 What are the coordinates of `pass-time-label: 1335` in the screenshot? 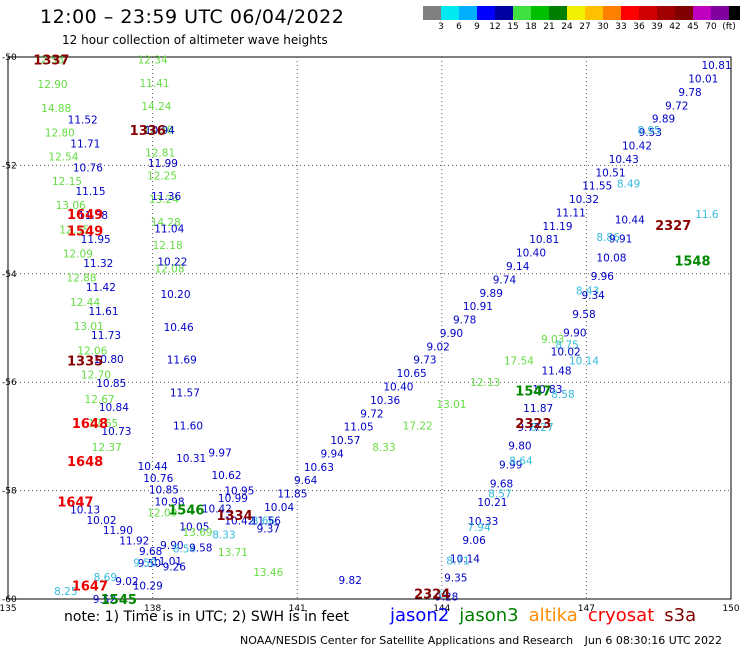 It's located at (85, 362).